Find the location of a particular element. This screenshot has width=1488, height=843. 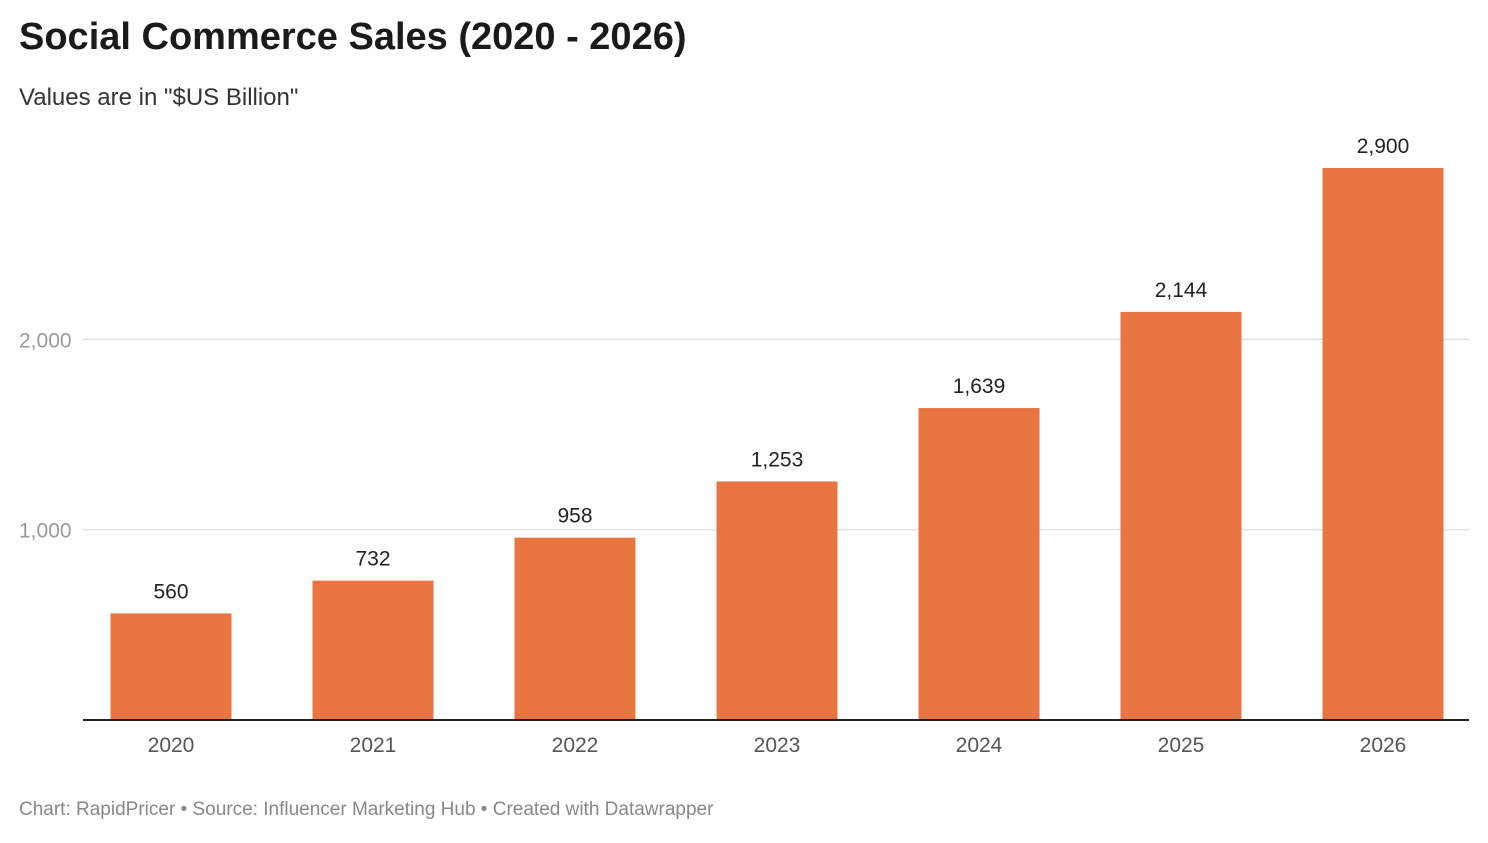

x-tick-label: 2021 is located at coordinates (373, 745).